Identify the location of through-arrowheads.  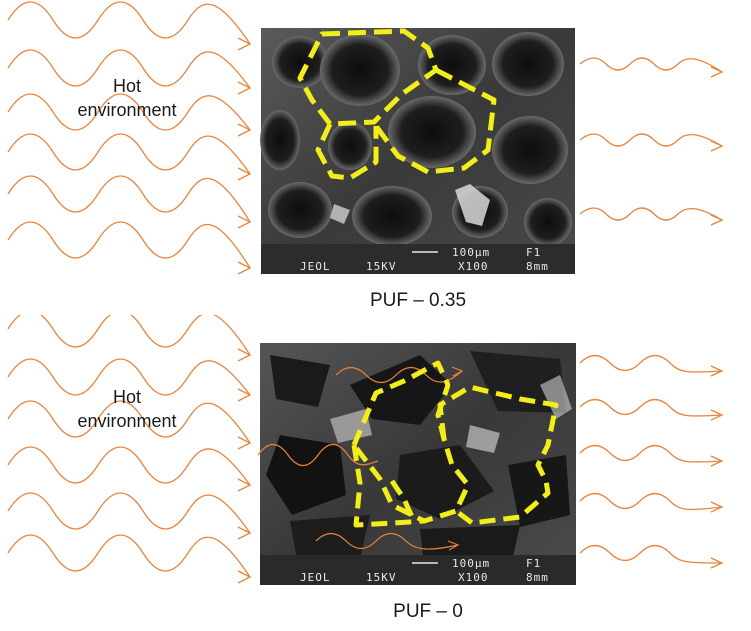
(455, 458).